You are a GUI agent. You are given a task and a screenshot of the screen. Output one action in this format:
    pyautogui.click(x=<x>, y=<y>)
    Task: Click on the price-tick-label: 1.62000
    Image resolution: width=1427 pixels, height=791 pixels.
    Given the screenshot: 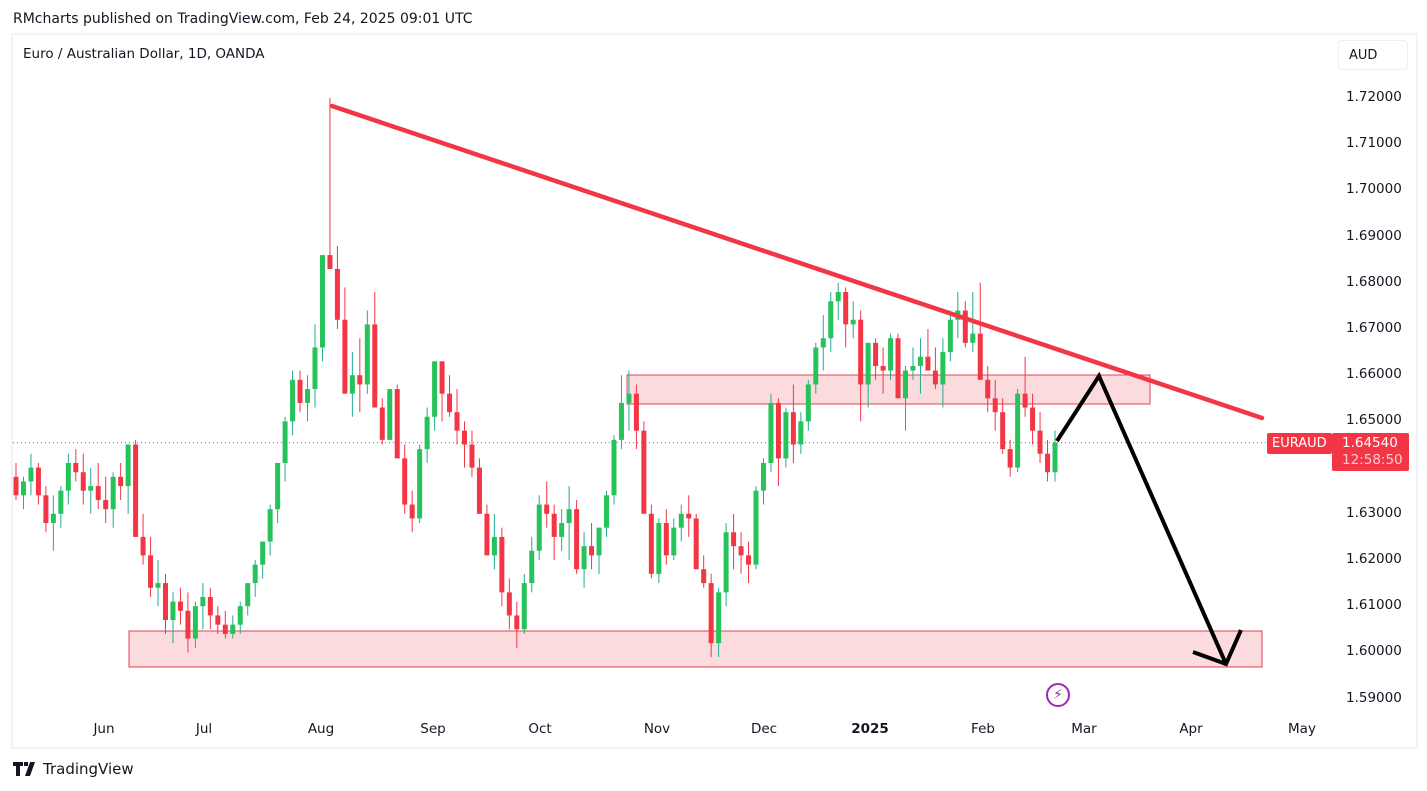 What is the action you would take?
    pyautogui.click(x=1374, y=559)
    